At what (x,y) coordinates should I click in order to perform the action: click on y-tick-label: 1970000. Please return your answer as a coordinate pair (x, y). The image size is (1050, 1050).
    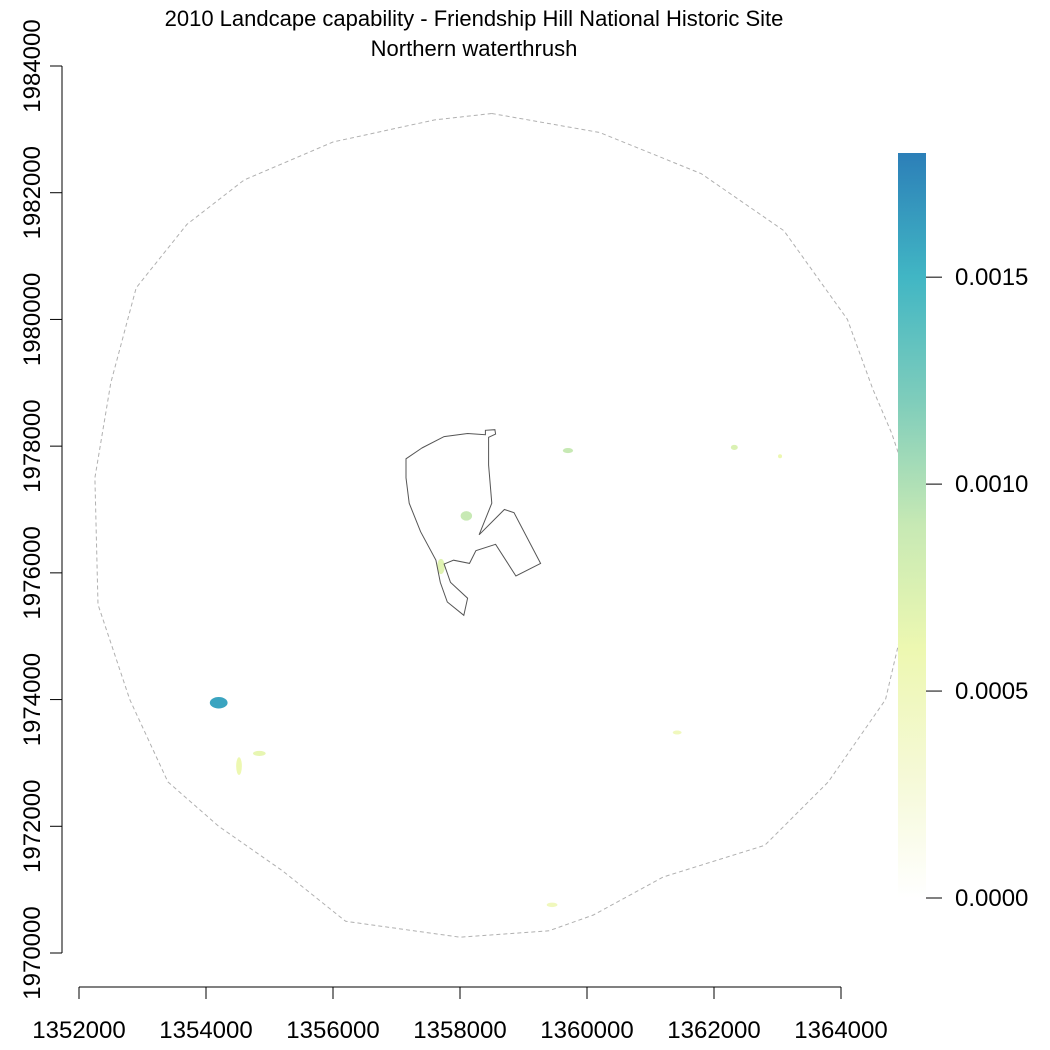
    Looking at the image, I should click on (32, 952).